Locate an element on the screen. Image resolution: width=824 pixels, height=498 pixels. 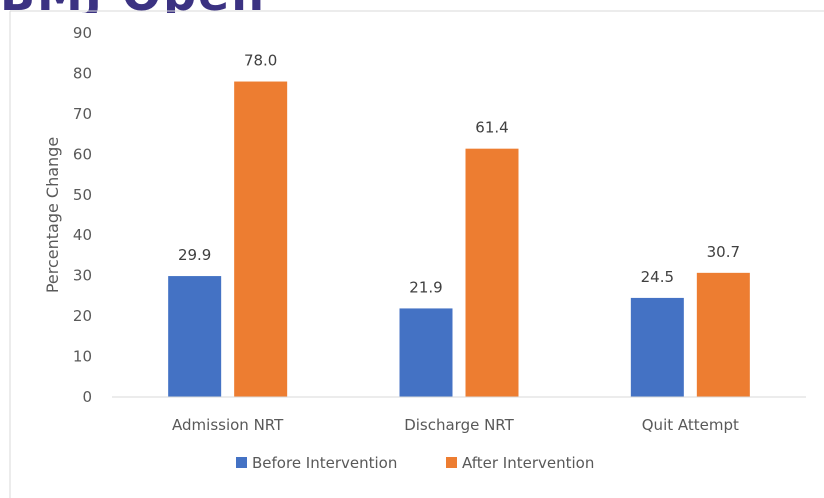
data-label: 21.9 is located at coordinates (425, 287).